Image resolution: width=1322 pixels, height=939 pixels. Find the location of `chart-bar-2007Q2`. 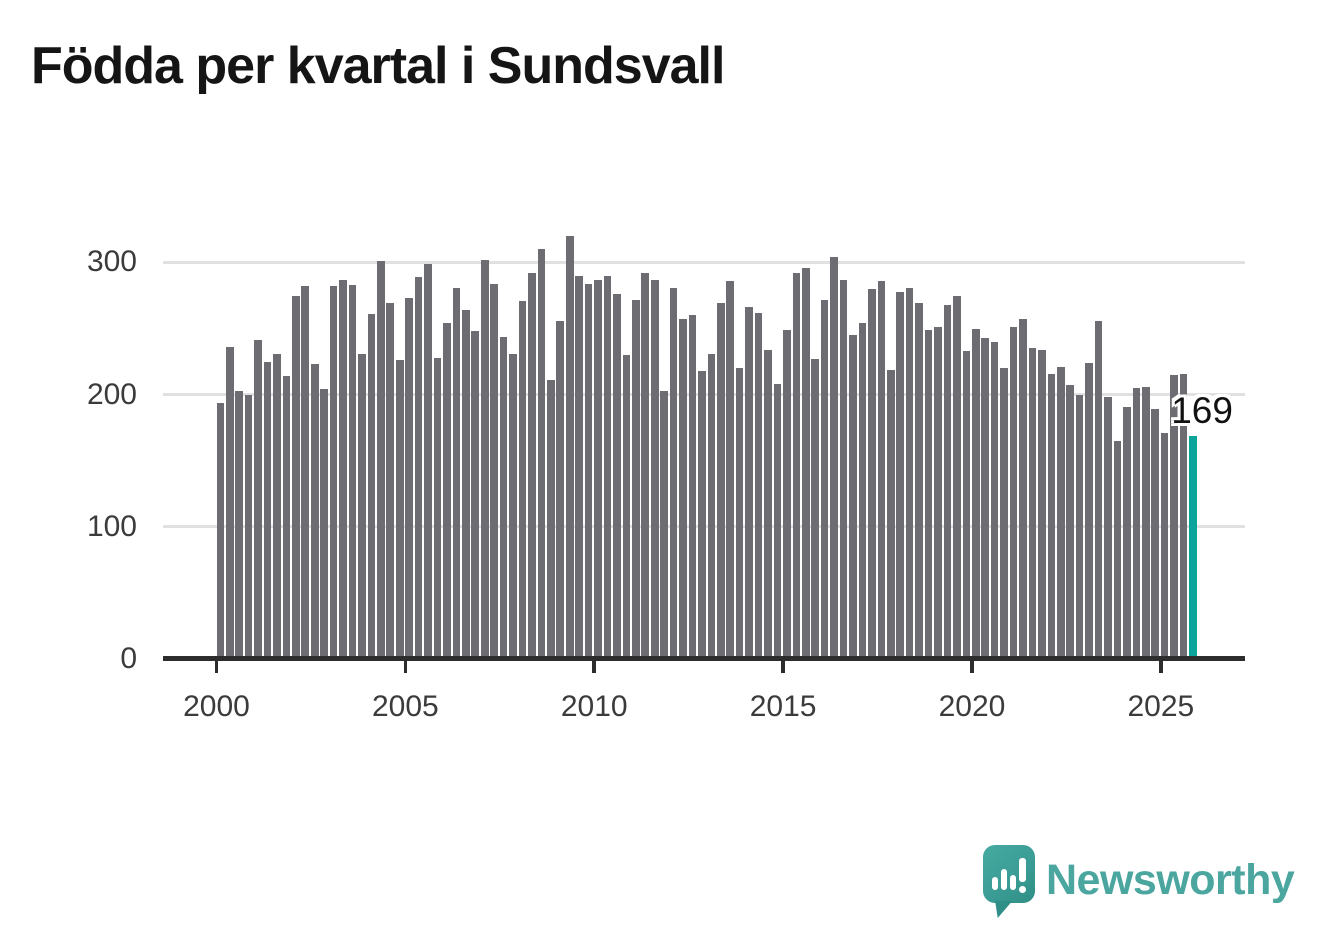

chart-bar-2007Q2 is located at coordinates (494, 471).